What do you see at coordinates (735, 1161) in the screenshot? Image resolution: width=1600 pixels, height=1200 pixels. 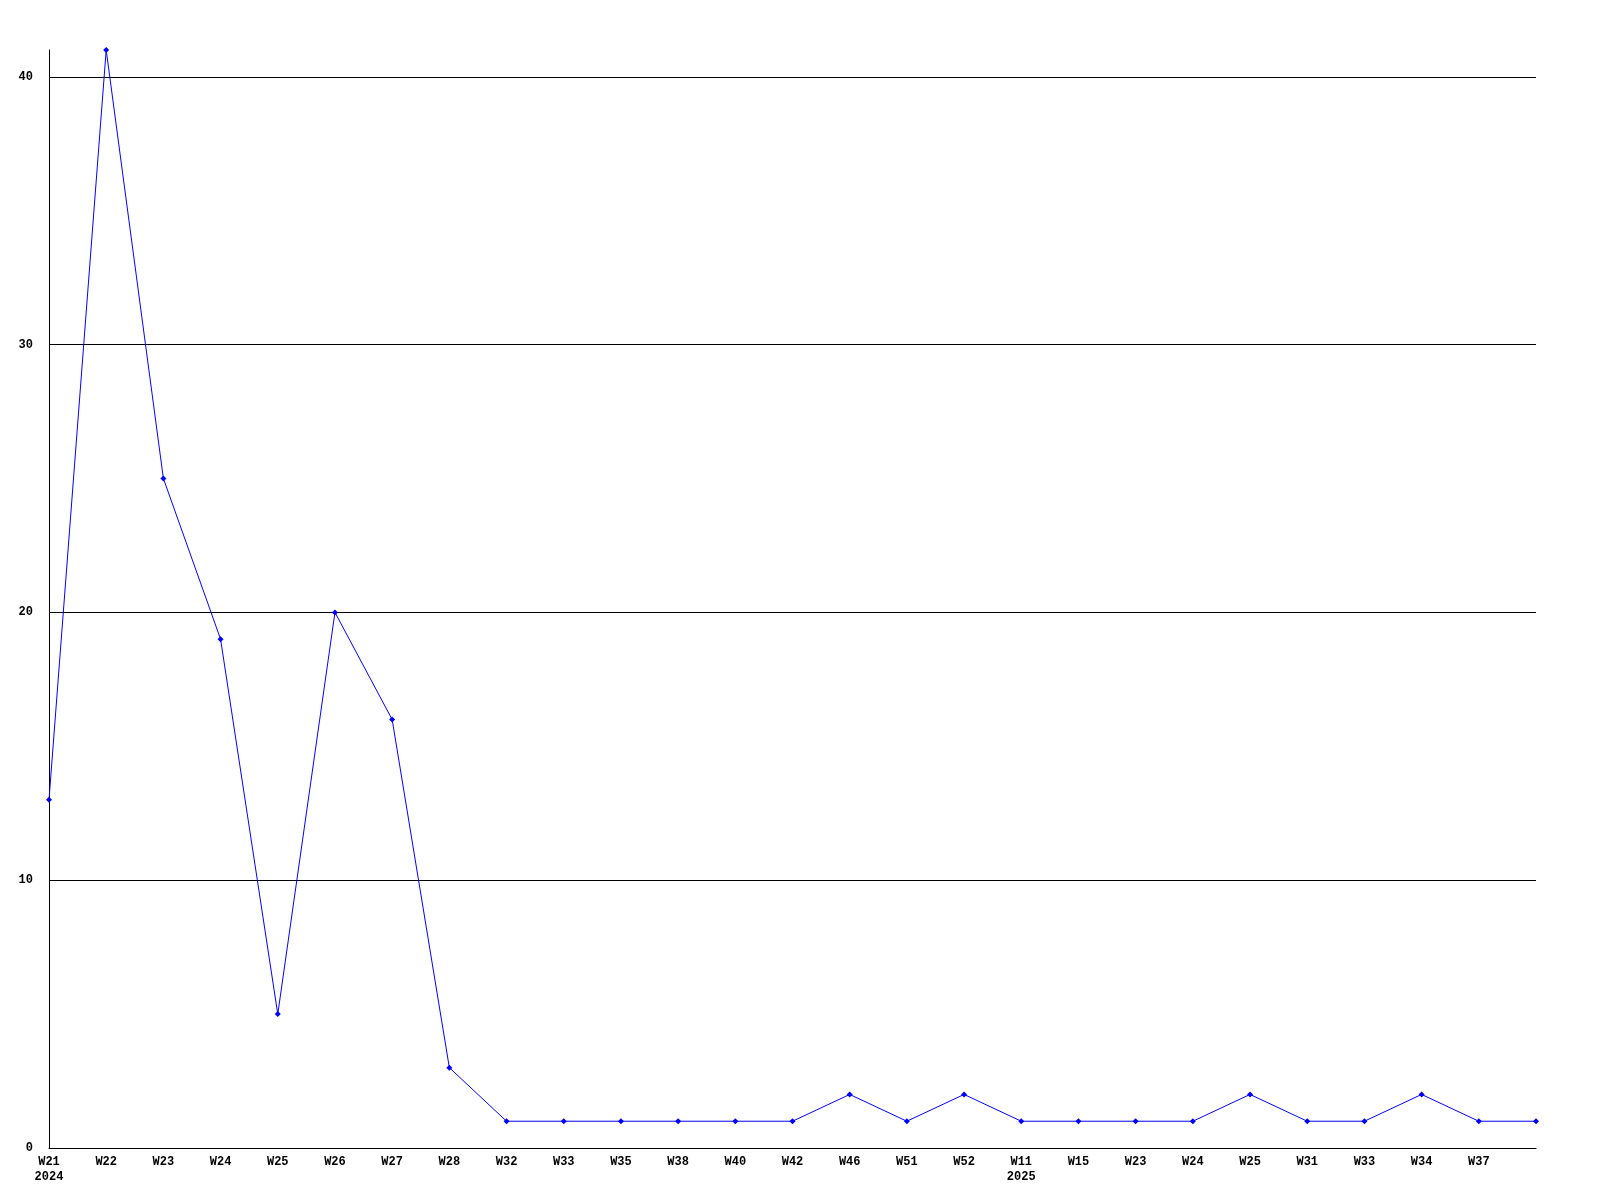 I see `x-tick-label: W40` at bounding box center [735, 1161].